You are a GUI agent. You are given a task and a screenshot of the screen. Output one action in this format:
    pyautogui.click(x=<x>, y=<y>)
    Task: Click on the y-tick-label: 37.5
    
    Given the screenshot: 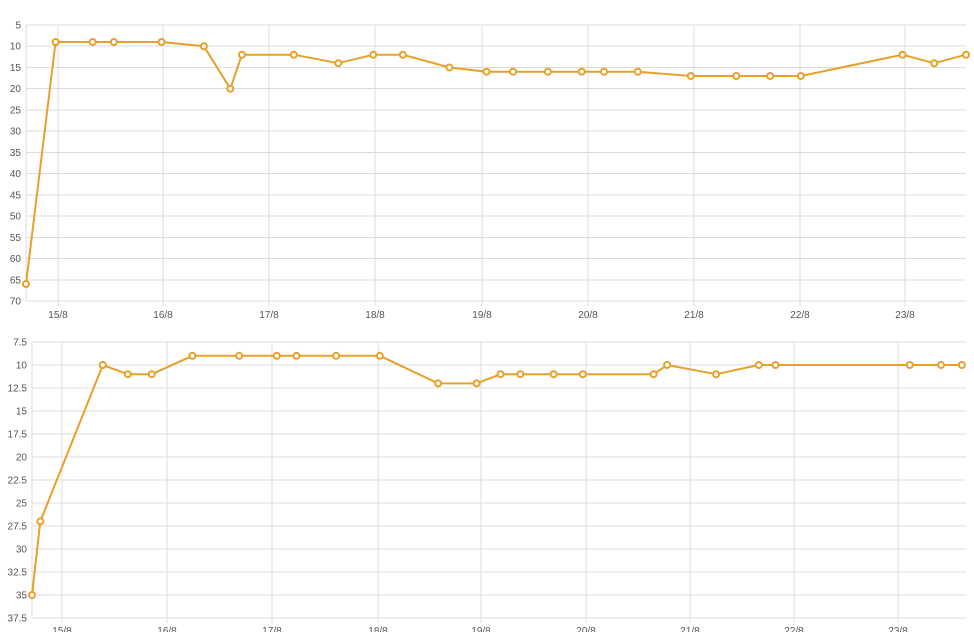 What is the action you would take?
    pyautogui.click(x=18, y=619)
    